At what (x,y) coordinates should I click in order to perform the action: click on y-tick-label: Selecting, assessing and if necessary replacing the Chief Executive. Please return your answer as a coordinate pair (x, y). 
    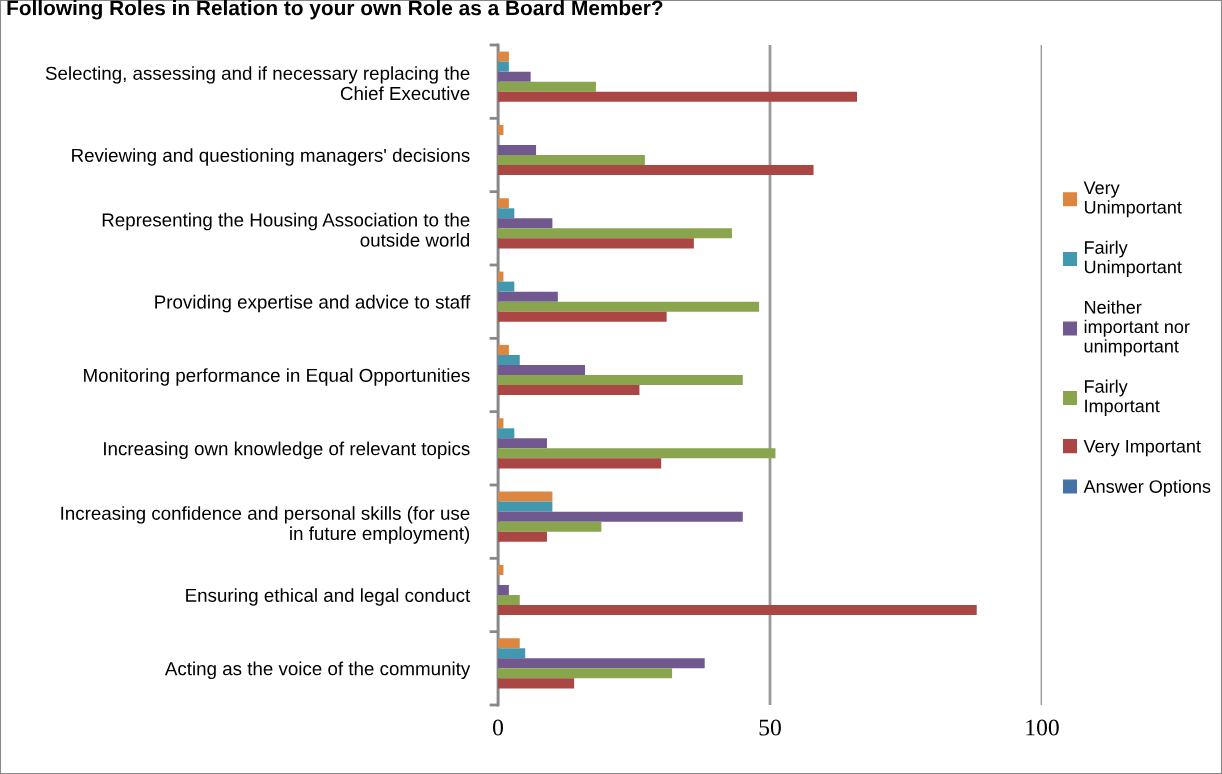
    Looking at the image, I should click on (257, 83).